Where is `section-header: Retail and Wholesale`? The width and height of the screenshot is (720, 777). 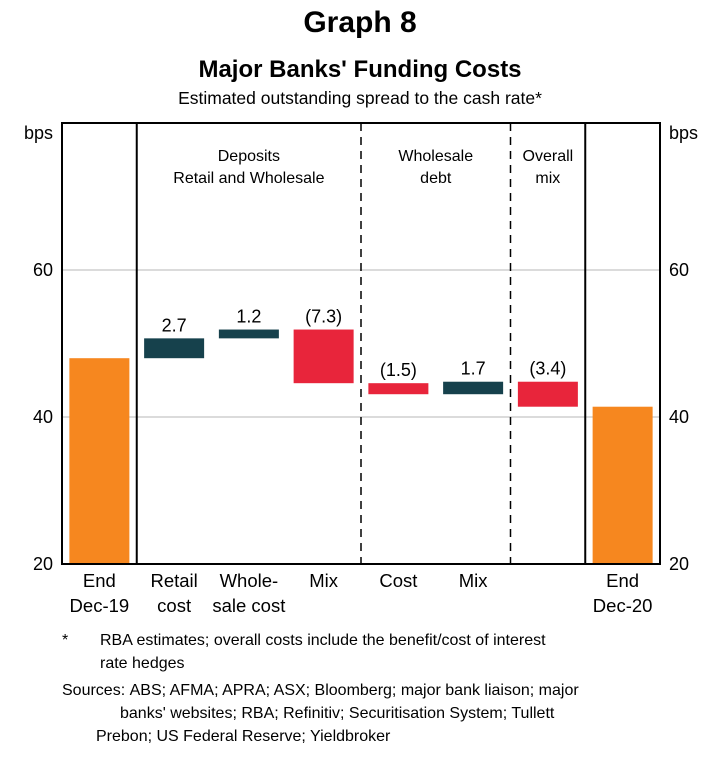
section-header: Retail and Wholesale is located at coordinates (248, 178).